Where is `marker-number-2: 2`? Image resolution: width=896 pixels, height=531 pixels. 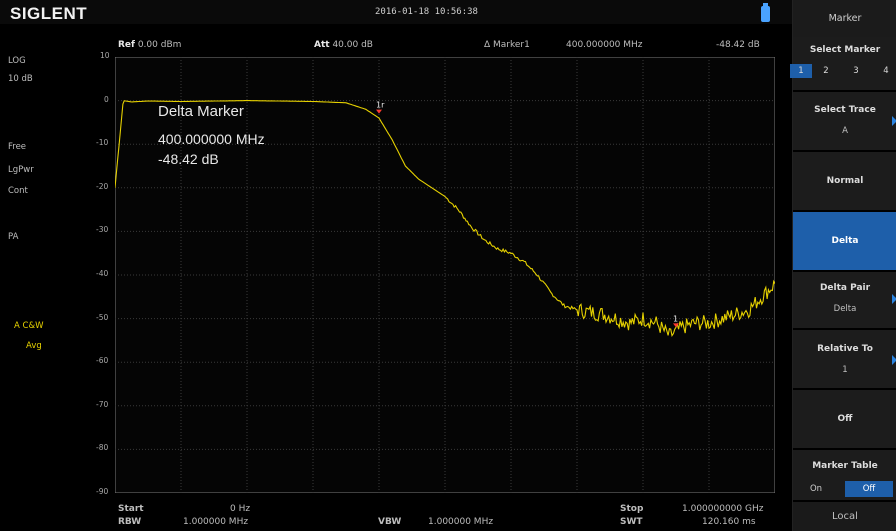 marker-number-2: 2 is located at coordinates (826, 71).